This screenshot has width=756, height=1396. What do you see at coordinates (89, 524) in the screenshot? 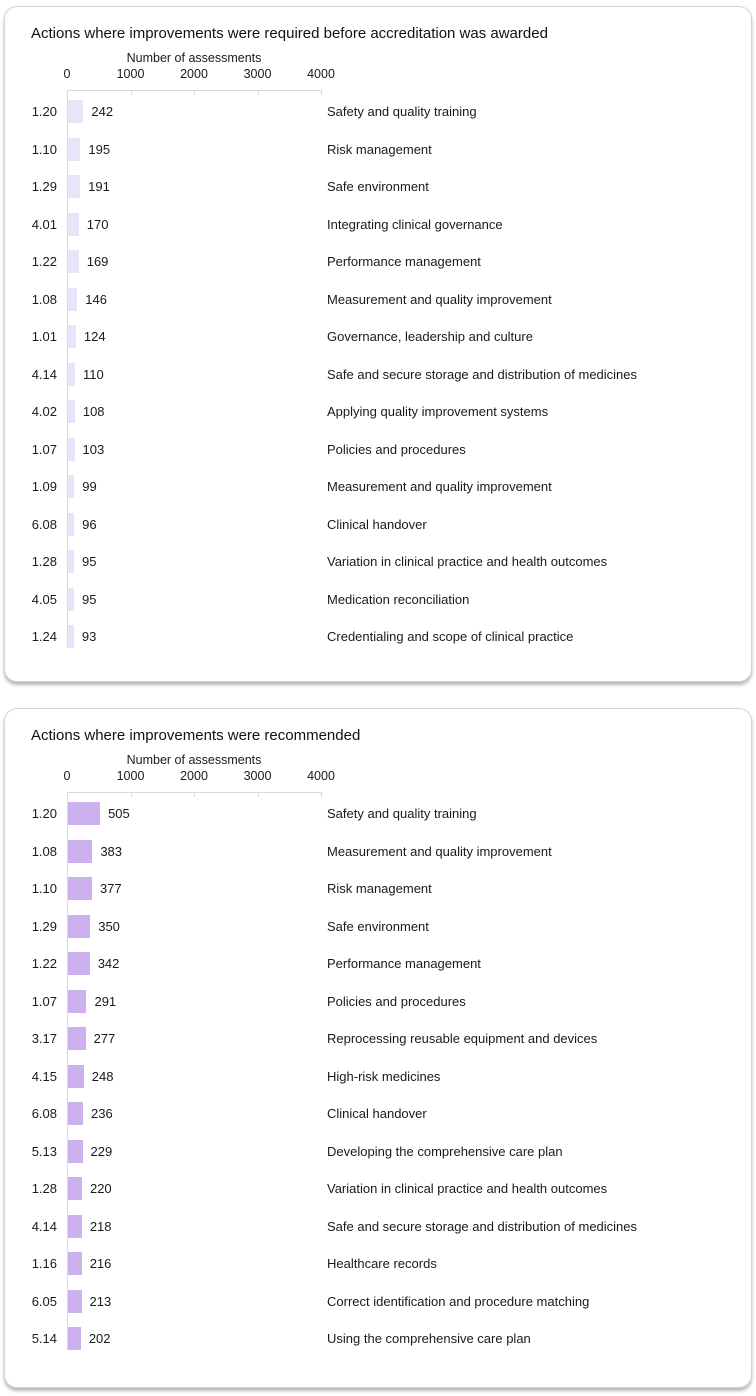
I see `bar-value: 96` at bounding box center [89, 524].